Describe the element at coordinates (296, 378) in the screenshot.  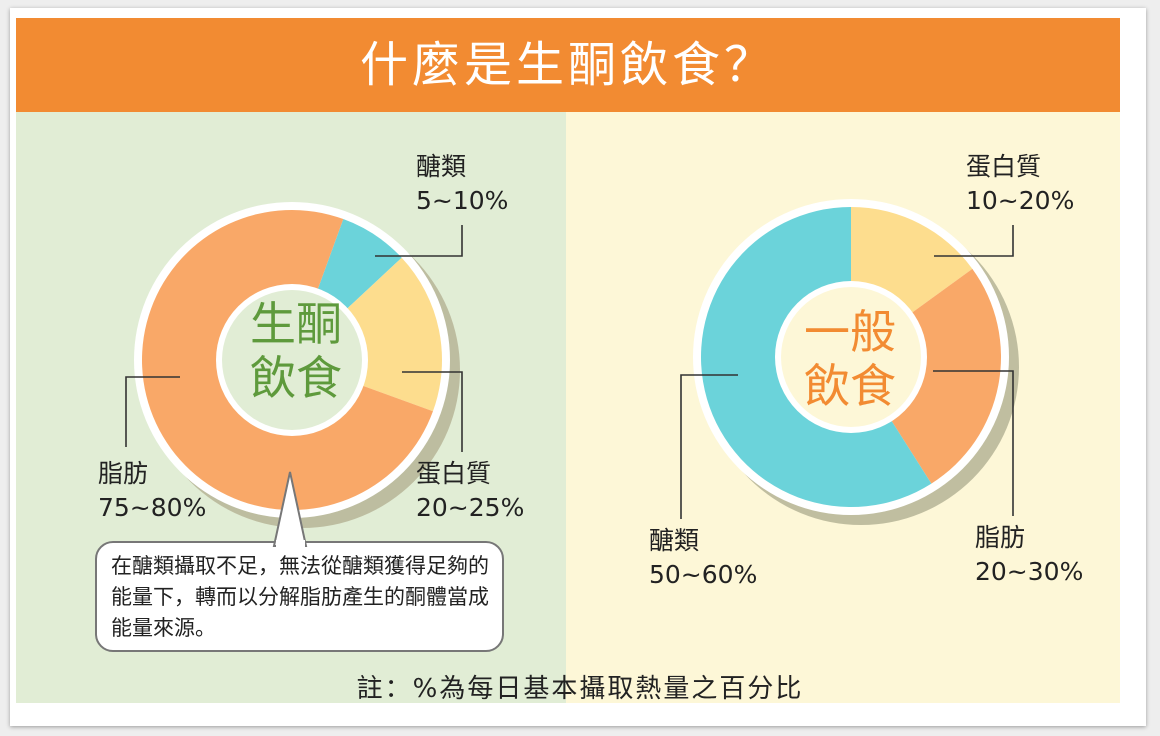
I see `keto-center-line2: 飲食` at that location.